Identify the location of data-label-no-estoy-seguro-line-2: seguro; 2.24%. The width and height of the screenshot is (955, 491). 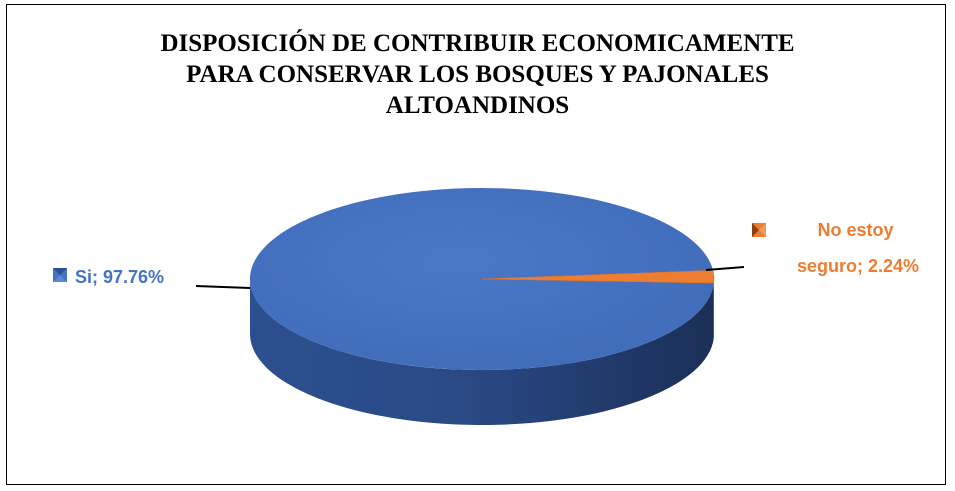
(858, 266).